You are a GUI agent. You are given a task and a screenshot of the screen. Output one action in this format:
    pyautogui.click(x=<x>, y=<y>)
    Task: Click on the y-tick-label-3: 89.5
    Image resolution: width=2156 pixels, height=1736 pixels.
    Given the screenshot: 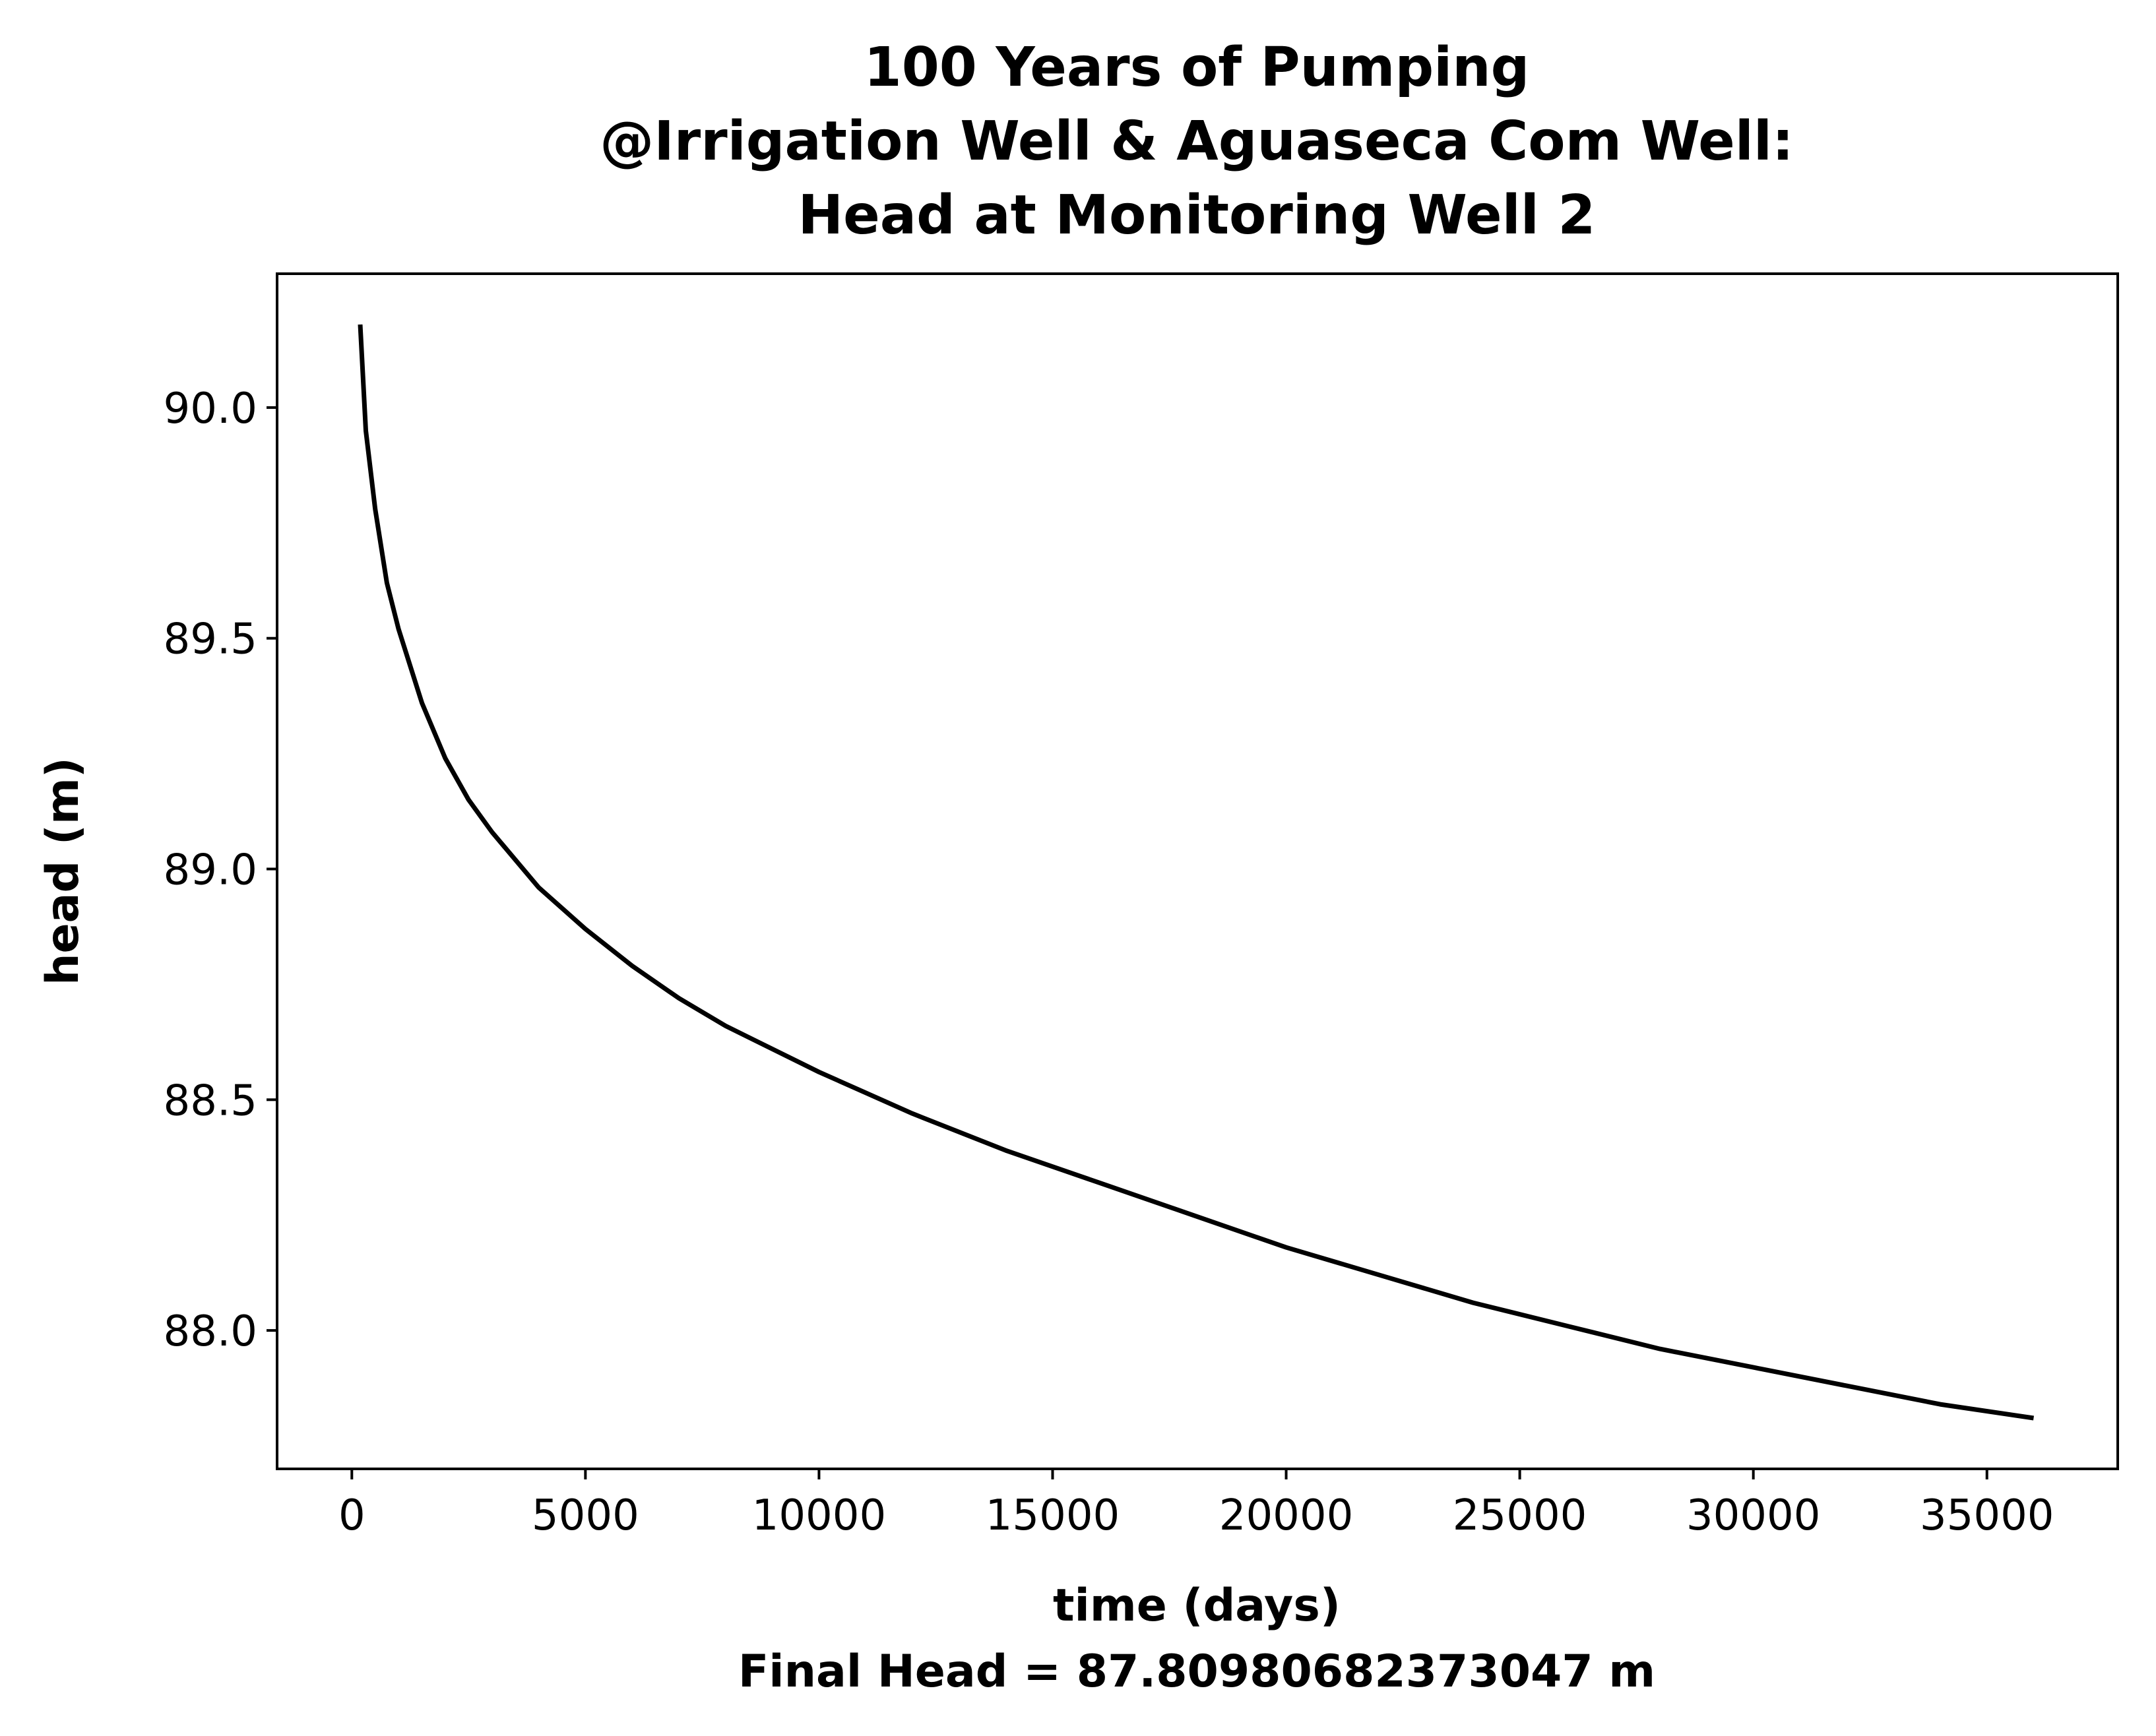 What is the action you would take?
    pyautogui.click(x=211, y=639)
    